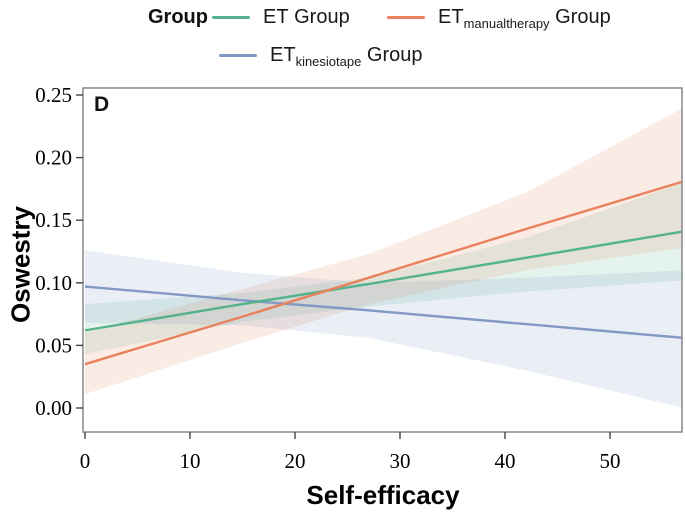 The width and height of the screenshot is (685, 515). Describe the element at coordinates (383, 312) in the screenshot. I see `trend-line-kinesiotape` at that location.